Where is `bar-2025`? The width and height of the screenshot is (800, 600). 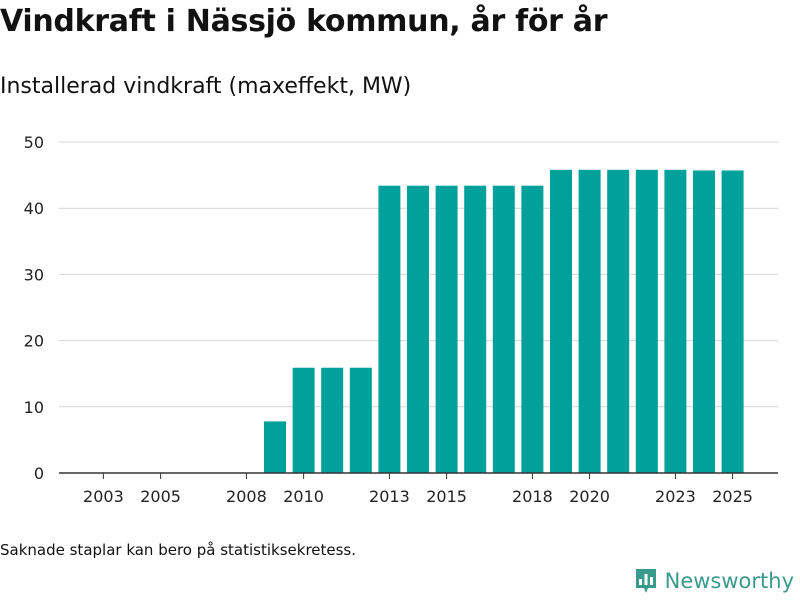 bar-2025 is located at coordinates (732, 321).